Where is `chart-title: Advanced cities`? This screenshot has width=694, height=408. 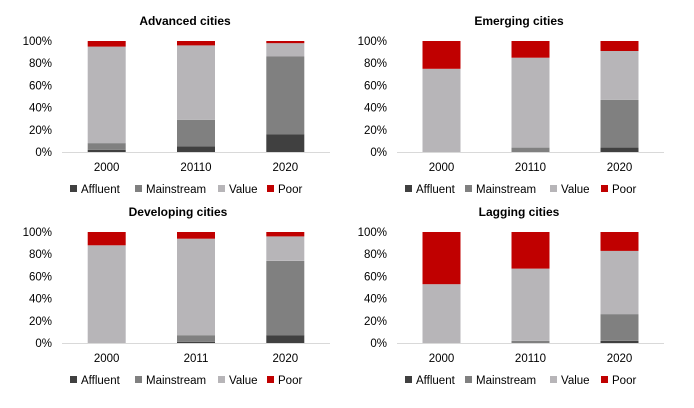 chart-title: Advanced cities is located at coordinates (185, 21).